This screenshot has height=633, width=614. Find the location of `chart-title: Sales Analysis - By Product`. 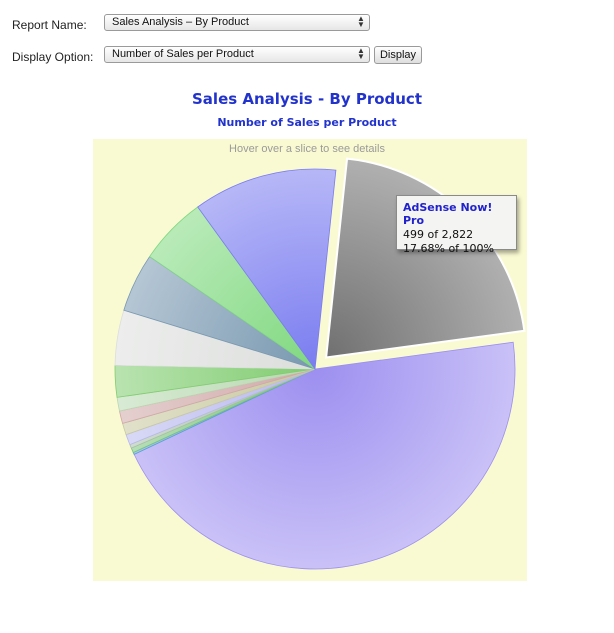

chart-title: Sales Analysis - By Product is located at coordinates (307, 99).